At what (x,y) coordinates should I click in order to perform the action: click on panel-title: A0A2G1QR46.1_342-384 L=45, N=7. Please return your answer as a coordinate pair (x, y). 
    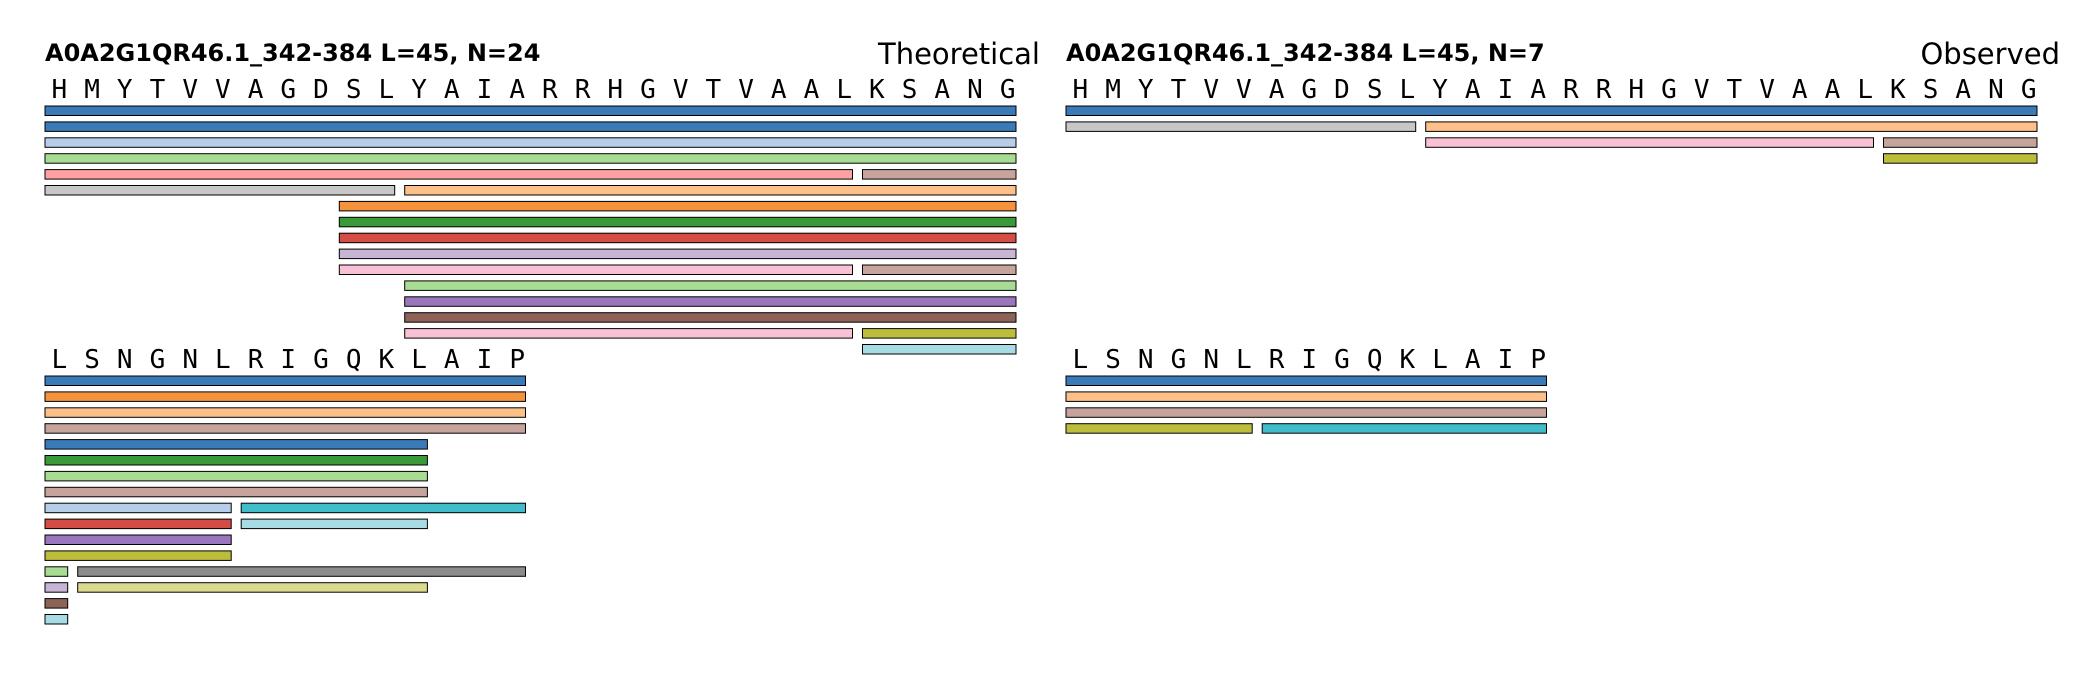
    Looking at the image, I should click on (1305, 53).